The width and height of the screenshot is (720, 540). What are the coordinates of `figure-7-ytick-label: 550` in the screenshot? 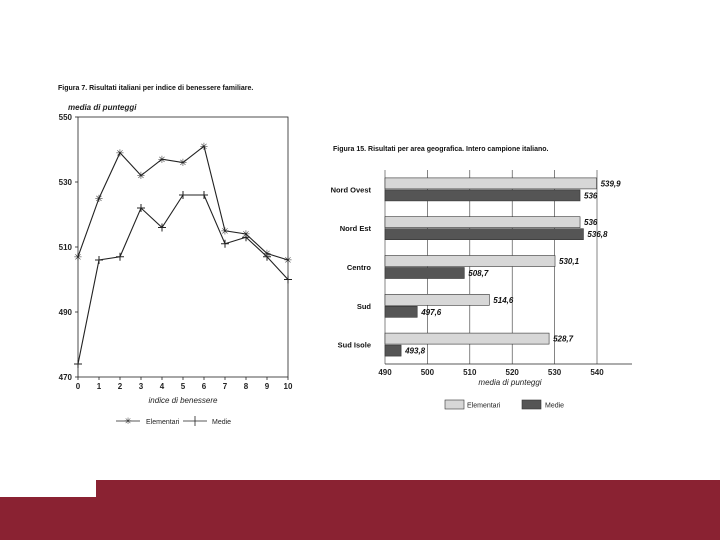 It's located at (66, 117).